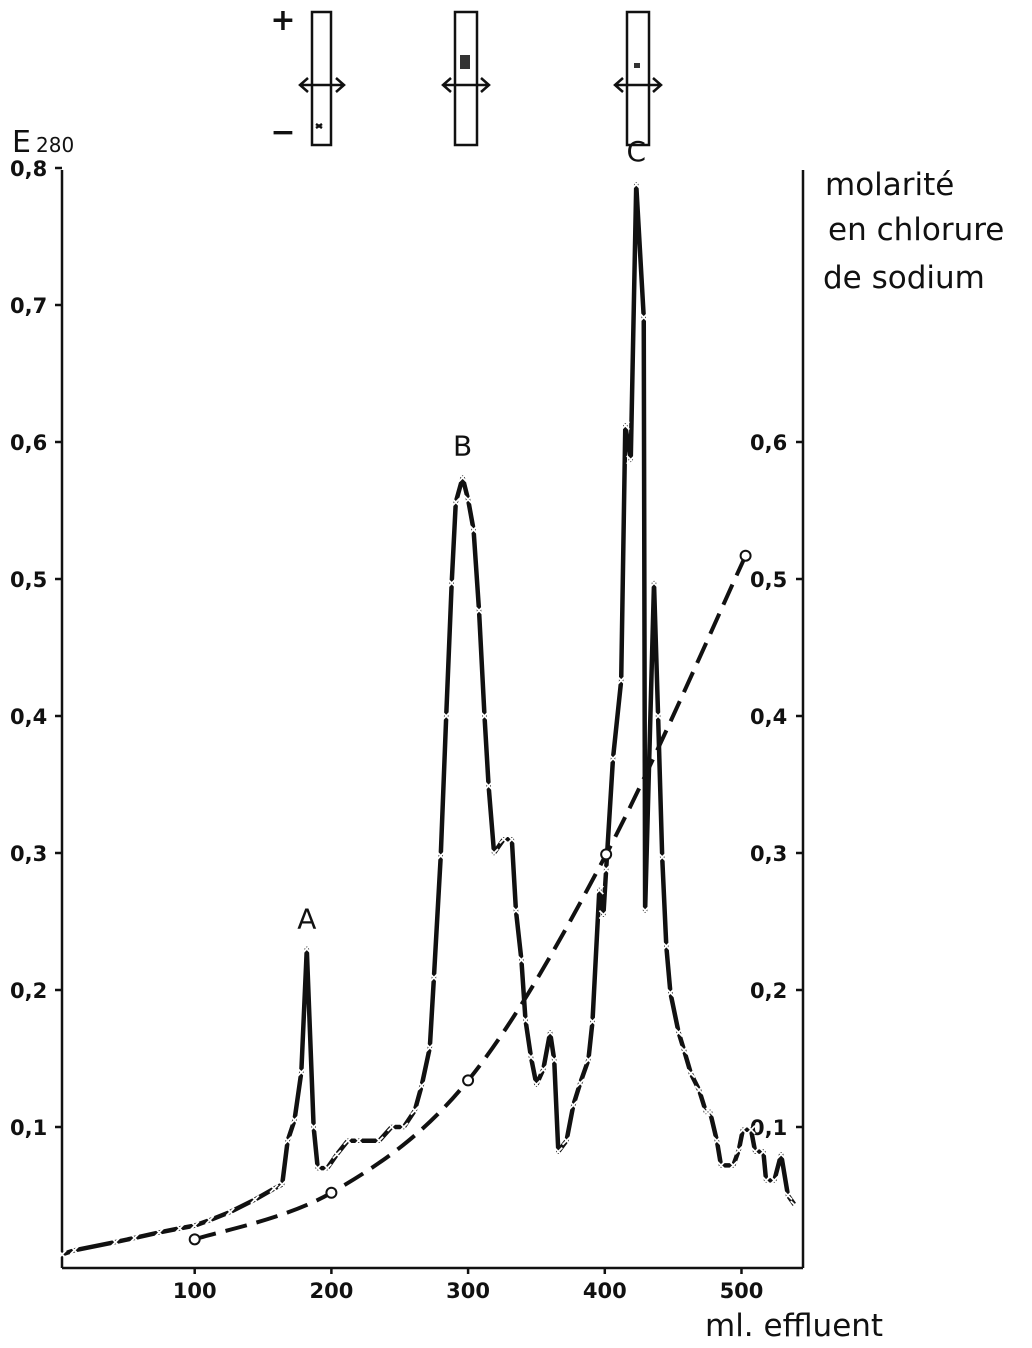 The image size is (1032, 1348). What do you see at coordinates (21, 142) in the screenshot?
I see `y-label: E` at bounding box center [21, 142].